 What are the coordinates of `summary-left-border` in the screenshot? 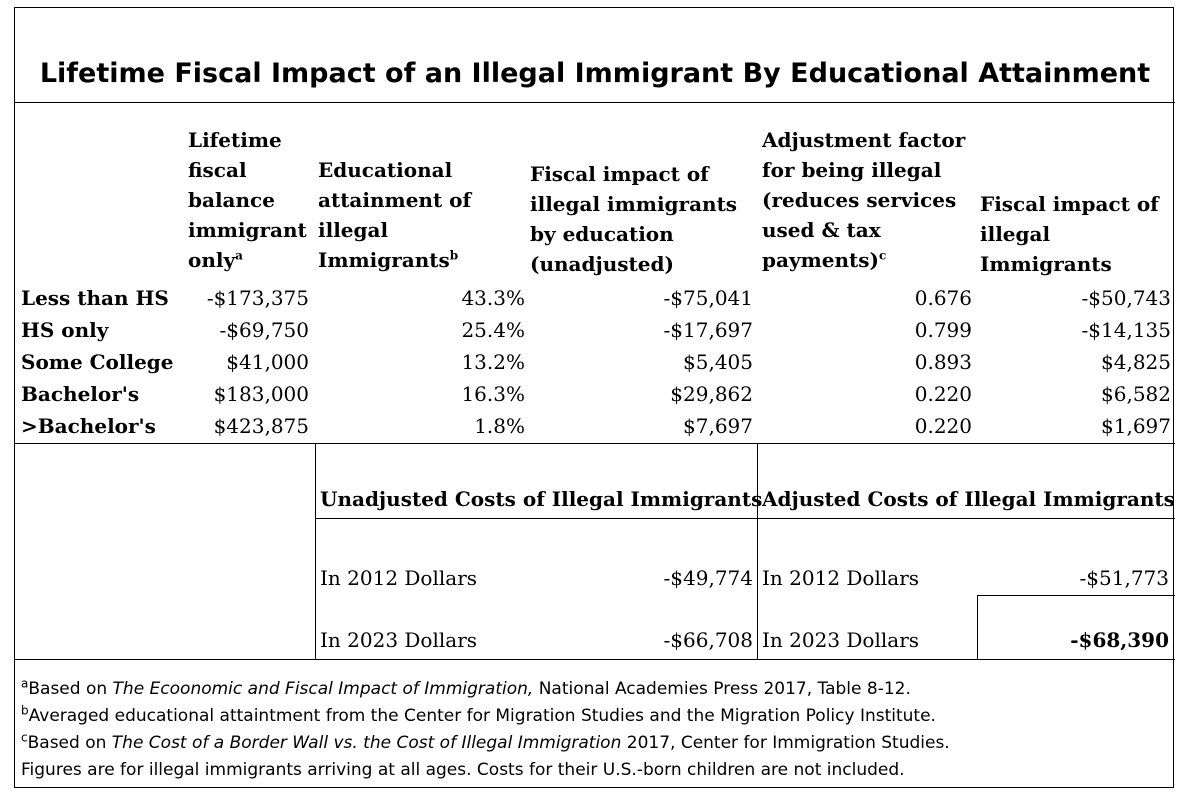 It's located at (315, 551).